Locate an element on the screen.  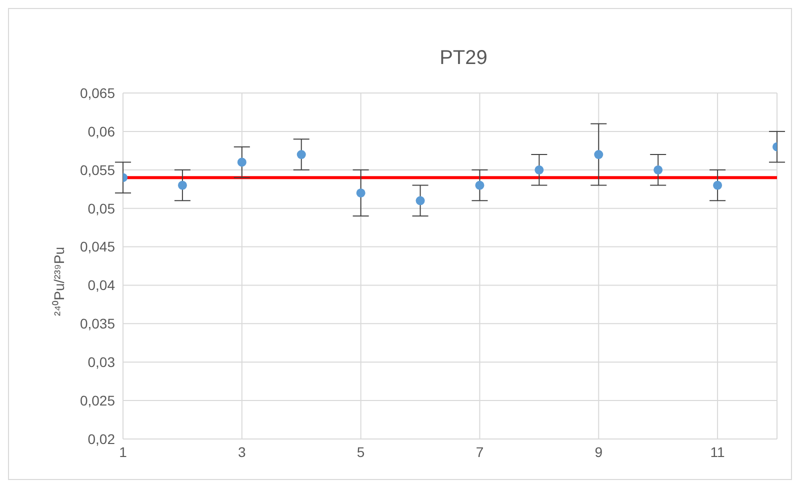
y-tick-label: 0,02 is located at coordinates (102, 438).